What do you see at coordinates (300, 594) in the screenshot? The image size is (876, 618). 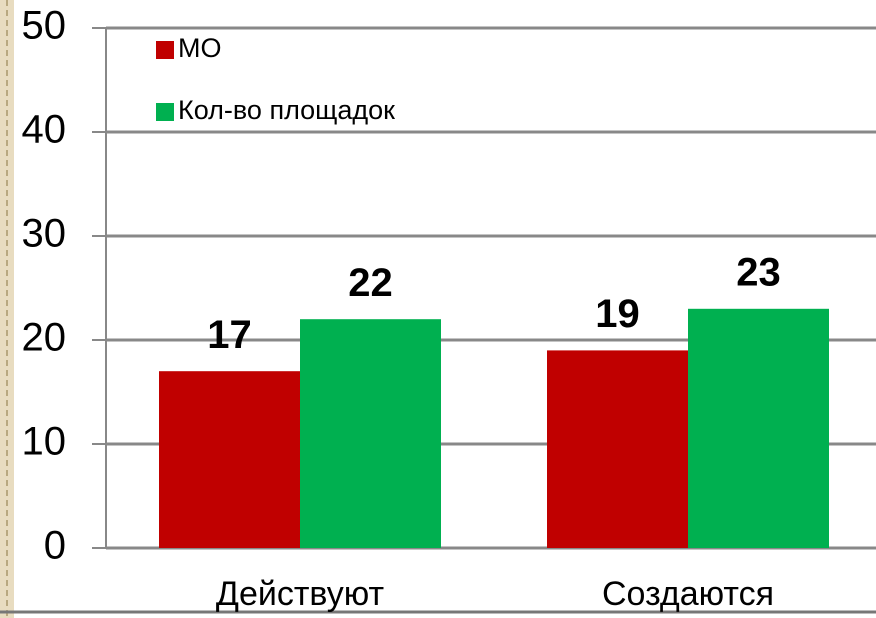 I see `x-tick-label: Действуют` at bounding box center [300, 594].